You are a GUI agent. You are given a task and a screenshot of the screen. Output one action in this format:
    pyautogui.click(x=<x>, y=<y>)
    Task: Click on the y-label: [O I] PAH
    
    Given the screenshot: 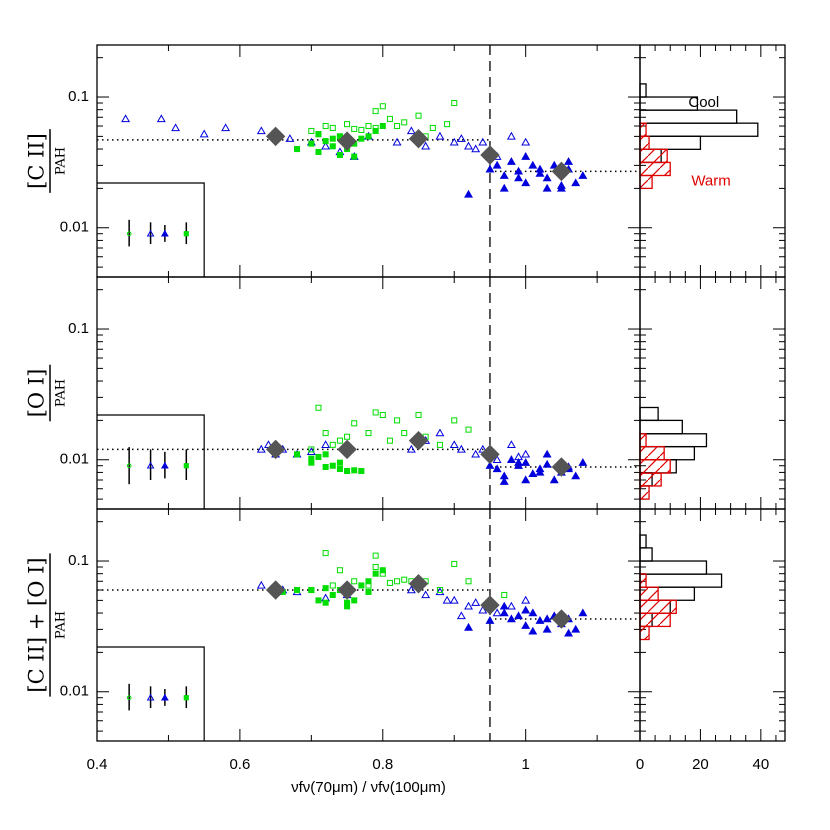 What is the action you would take?
    pyautogui.click(x=47, y=393)
    